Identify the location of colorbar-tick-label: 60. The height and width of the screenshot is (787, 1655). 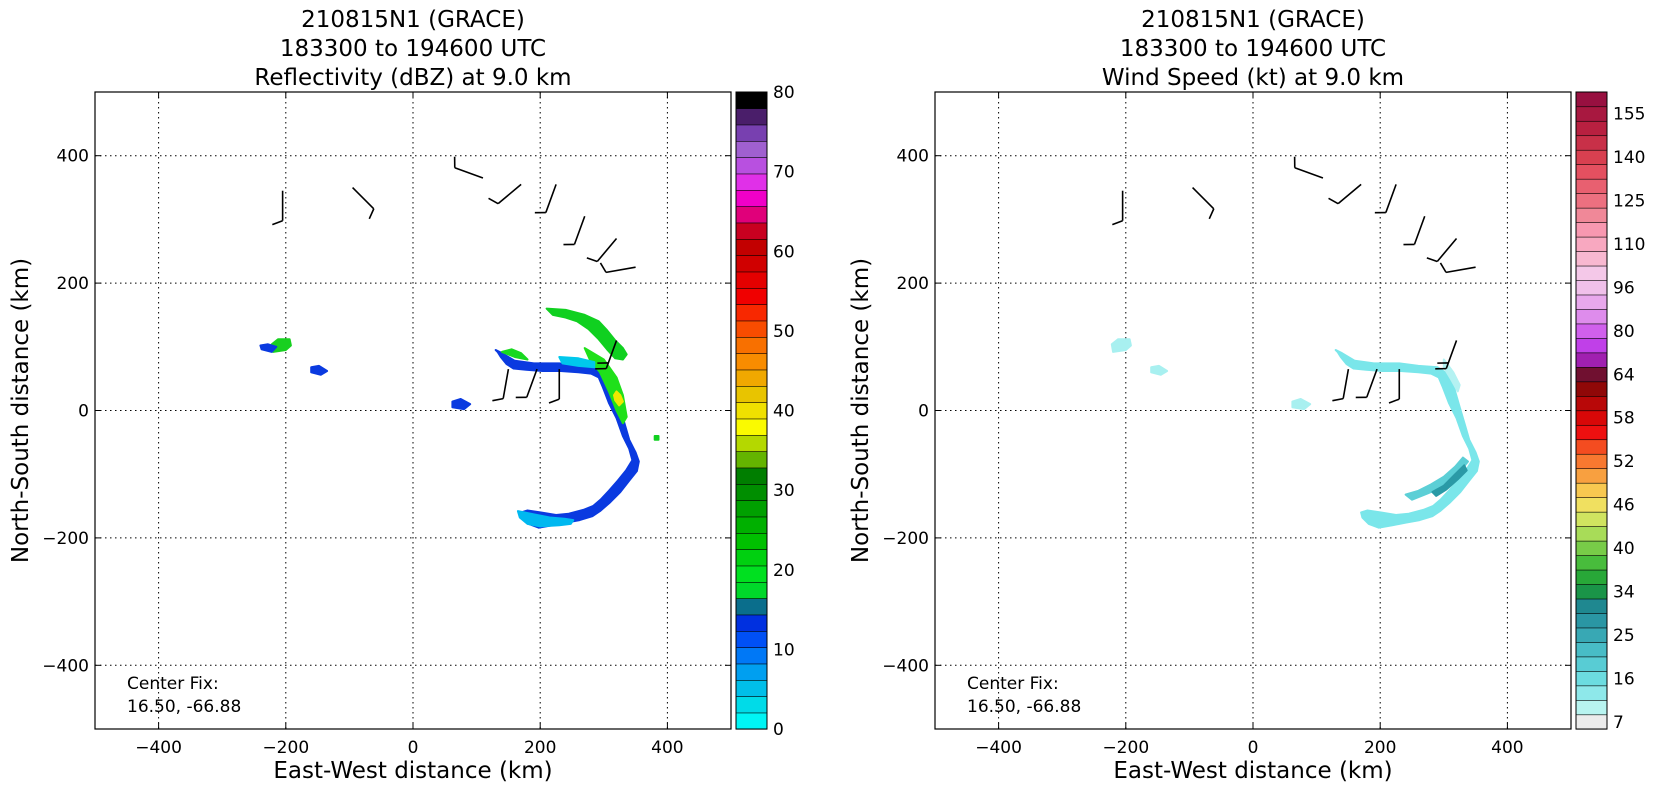
(784, 252).